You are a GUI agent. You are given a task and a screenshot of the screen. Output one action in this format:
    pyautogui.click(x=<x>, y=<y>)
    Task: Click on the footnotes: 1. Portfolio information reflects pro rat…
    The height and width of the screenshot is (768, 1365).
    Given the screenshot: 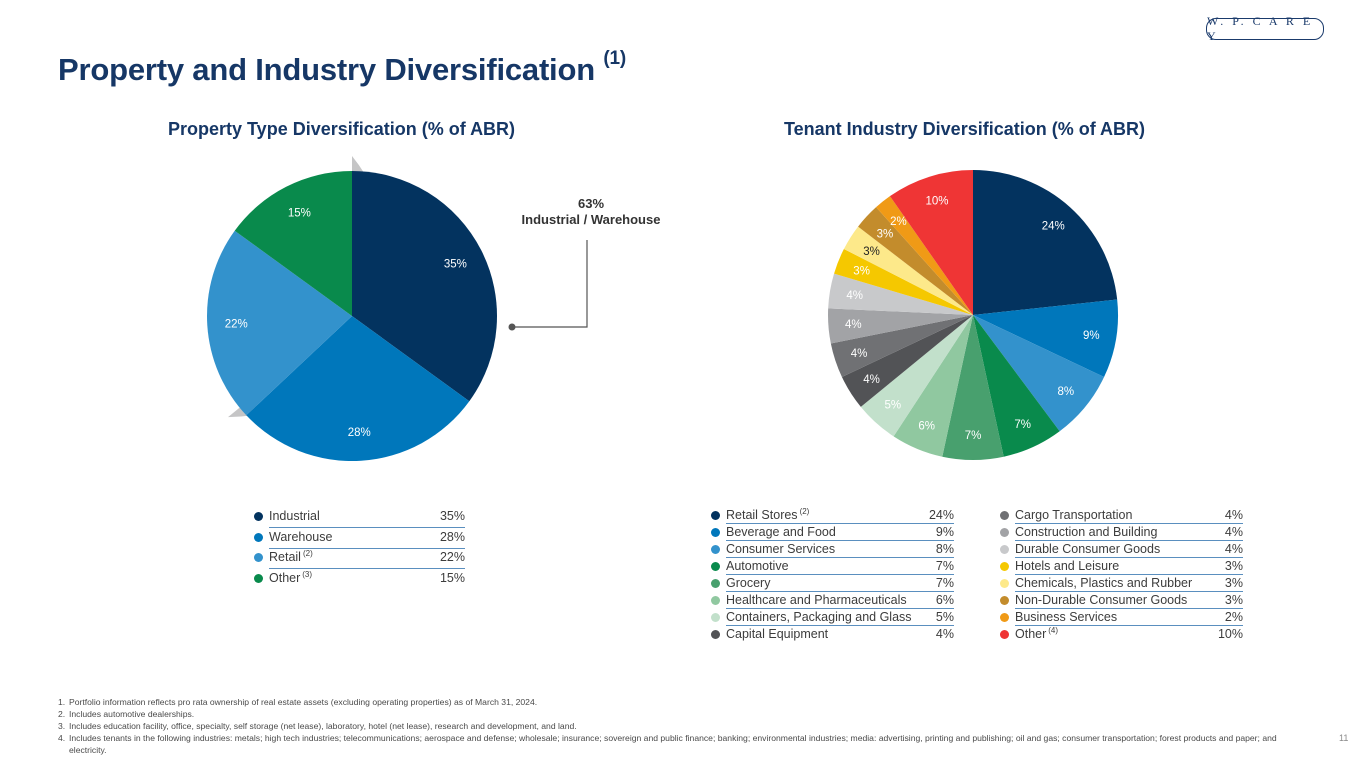 What is the action you would take?
    pyautogui.click(x=673, y=726)
    